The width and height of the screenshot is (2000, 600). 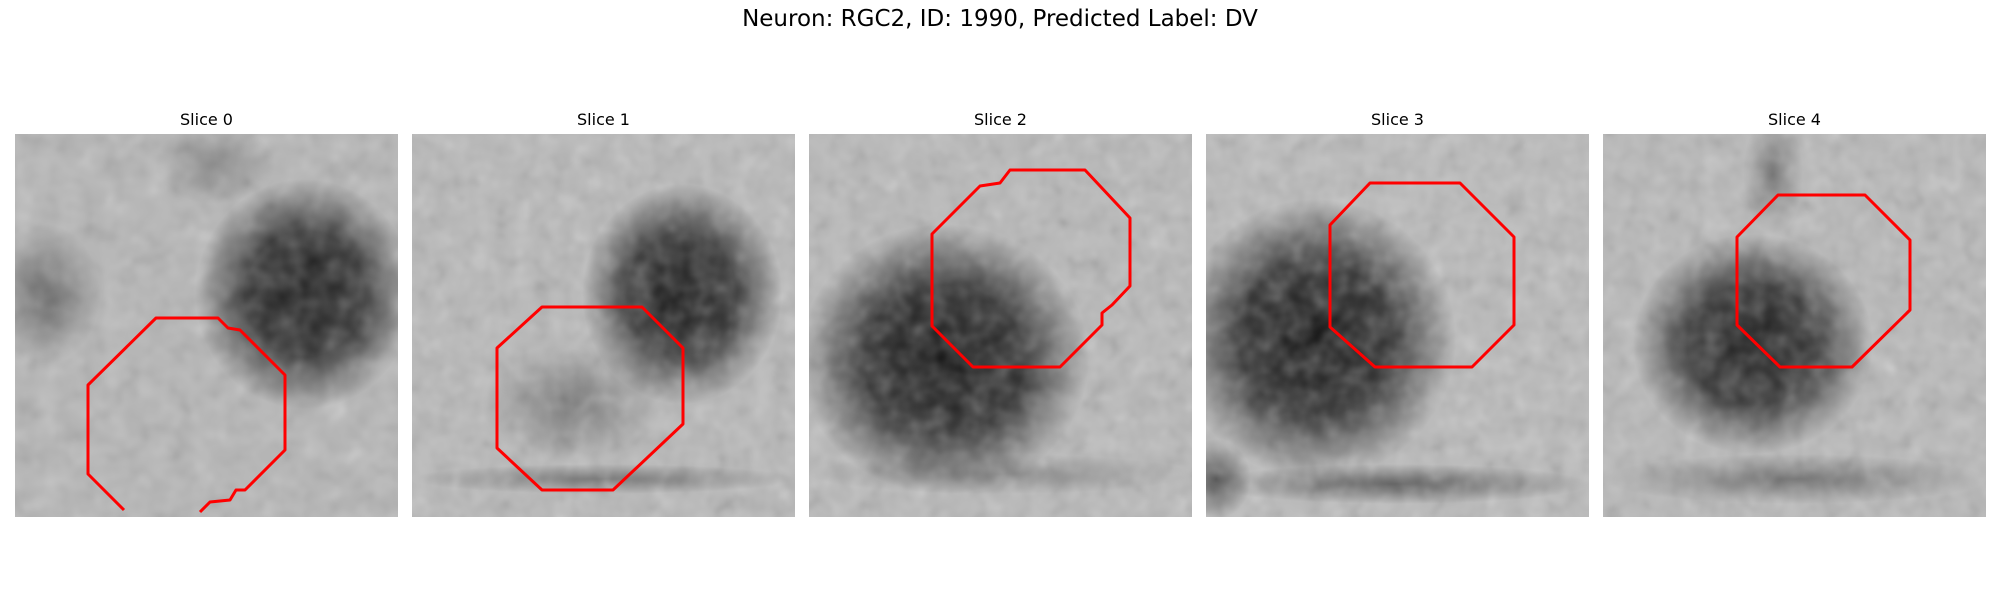 I want to click on slice-title: Slice 0, so click(x=206, y=119).